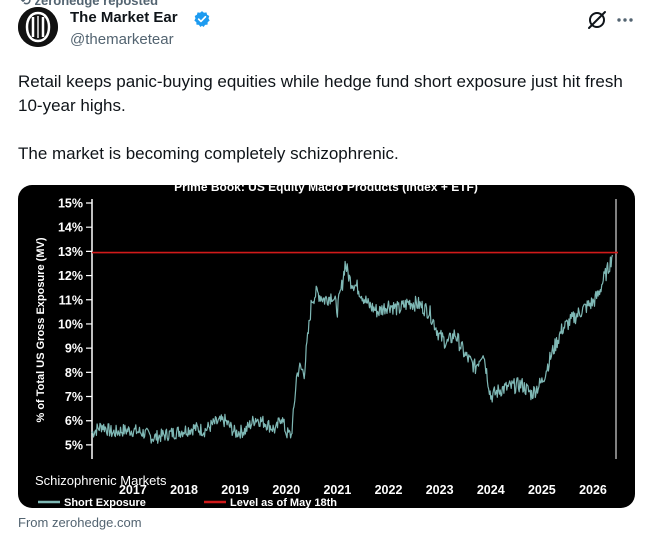 The width and height of the screenshot is (663, 535). I want to click on avatar, so click(38, 27).